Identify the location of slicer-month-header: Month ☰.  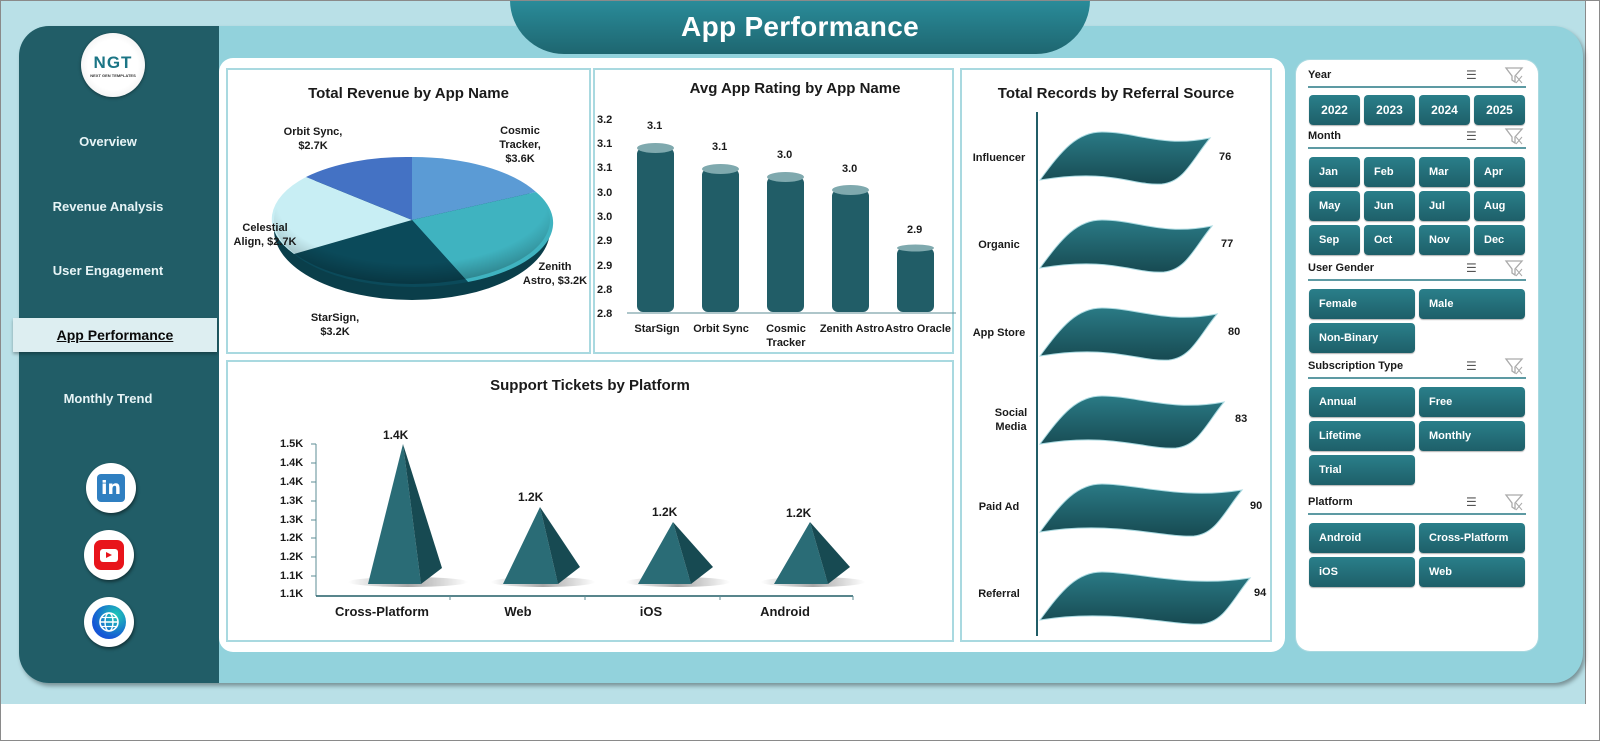
(1417, 138).